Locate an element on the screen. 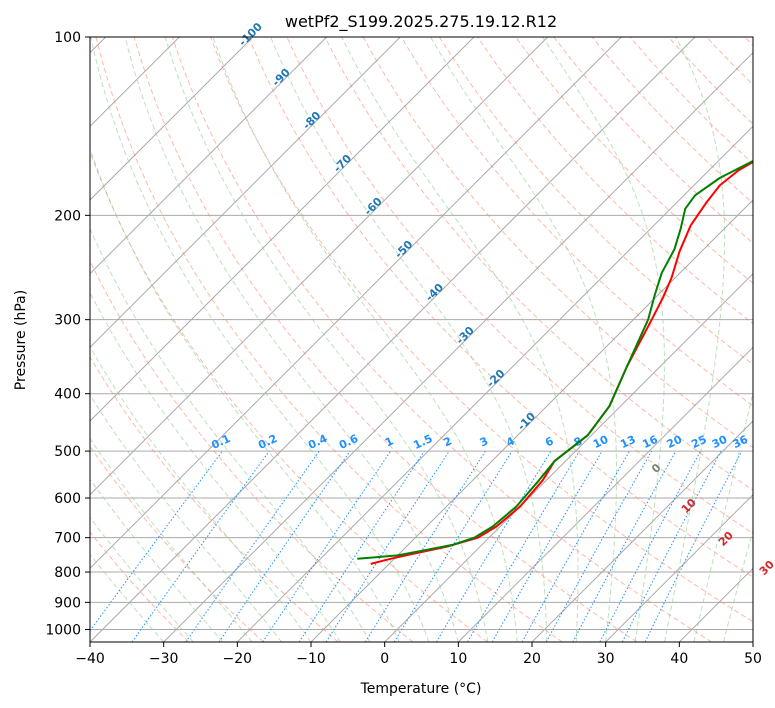 The width and height of the screenshot is (775, 708). x-axis: −40 −30 −20 −10 0 10 20 30 40 50 is located at coordinates (418, 654).